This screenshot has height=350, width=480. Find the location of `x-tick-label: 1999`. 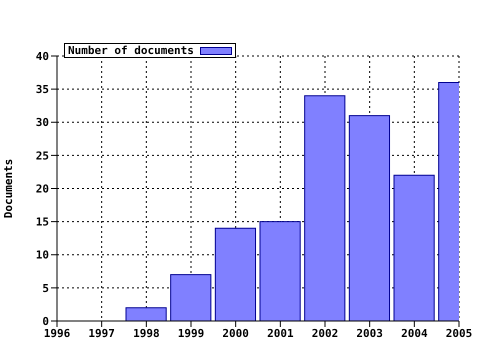

x-tick-label: 1999 is located at coordinates (191, 333).